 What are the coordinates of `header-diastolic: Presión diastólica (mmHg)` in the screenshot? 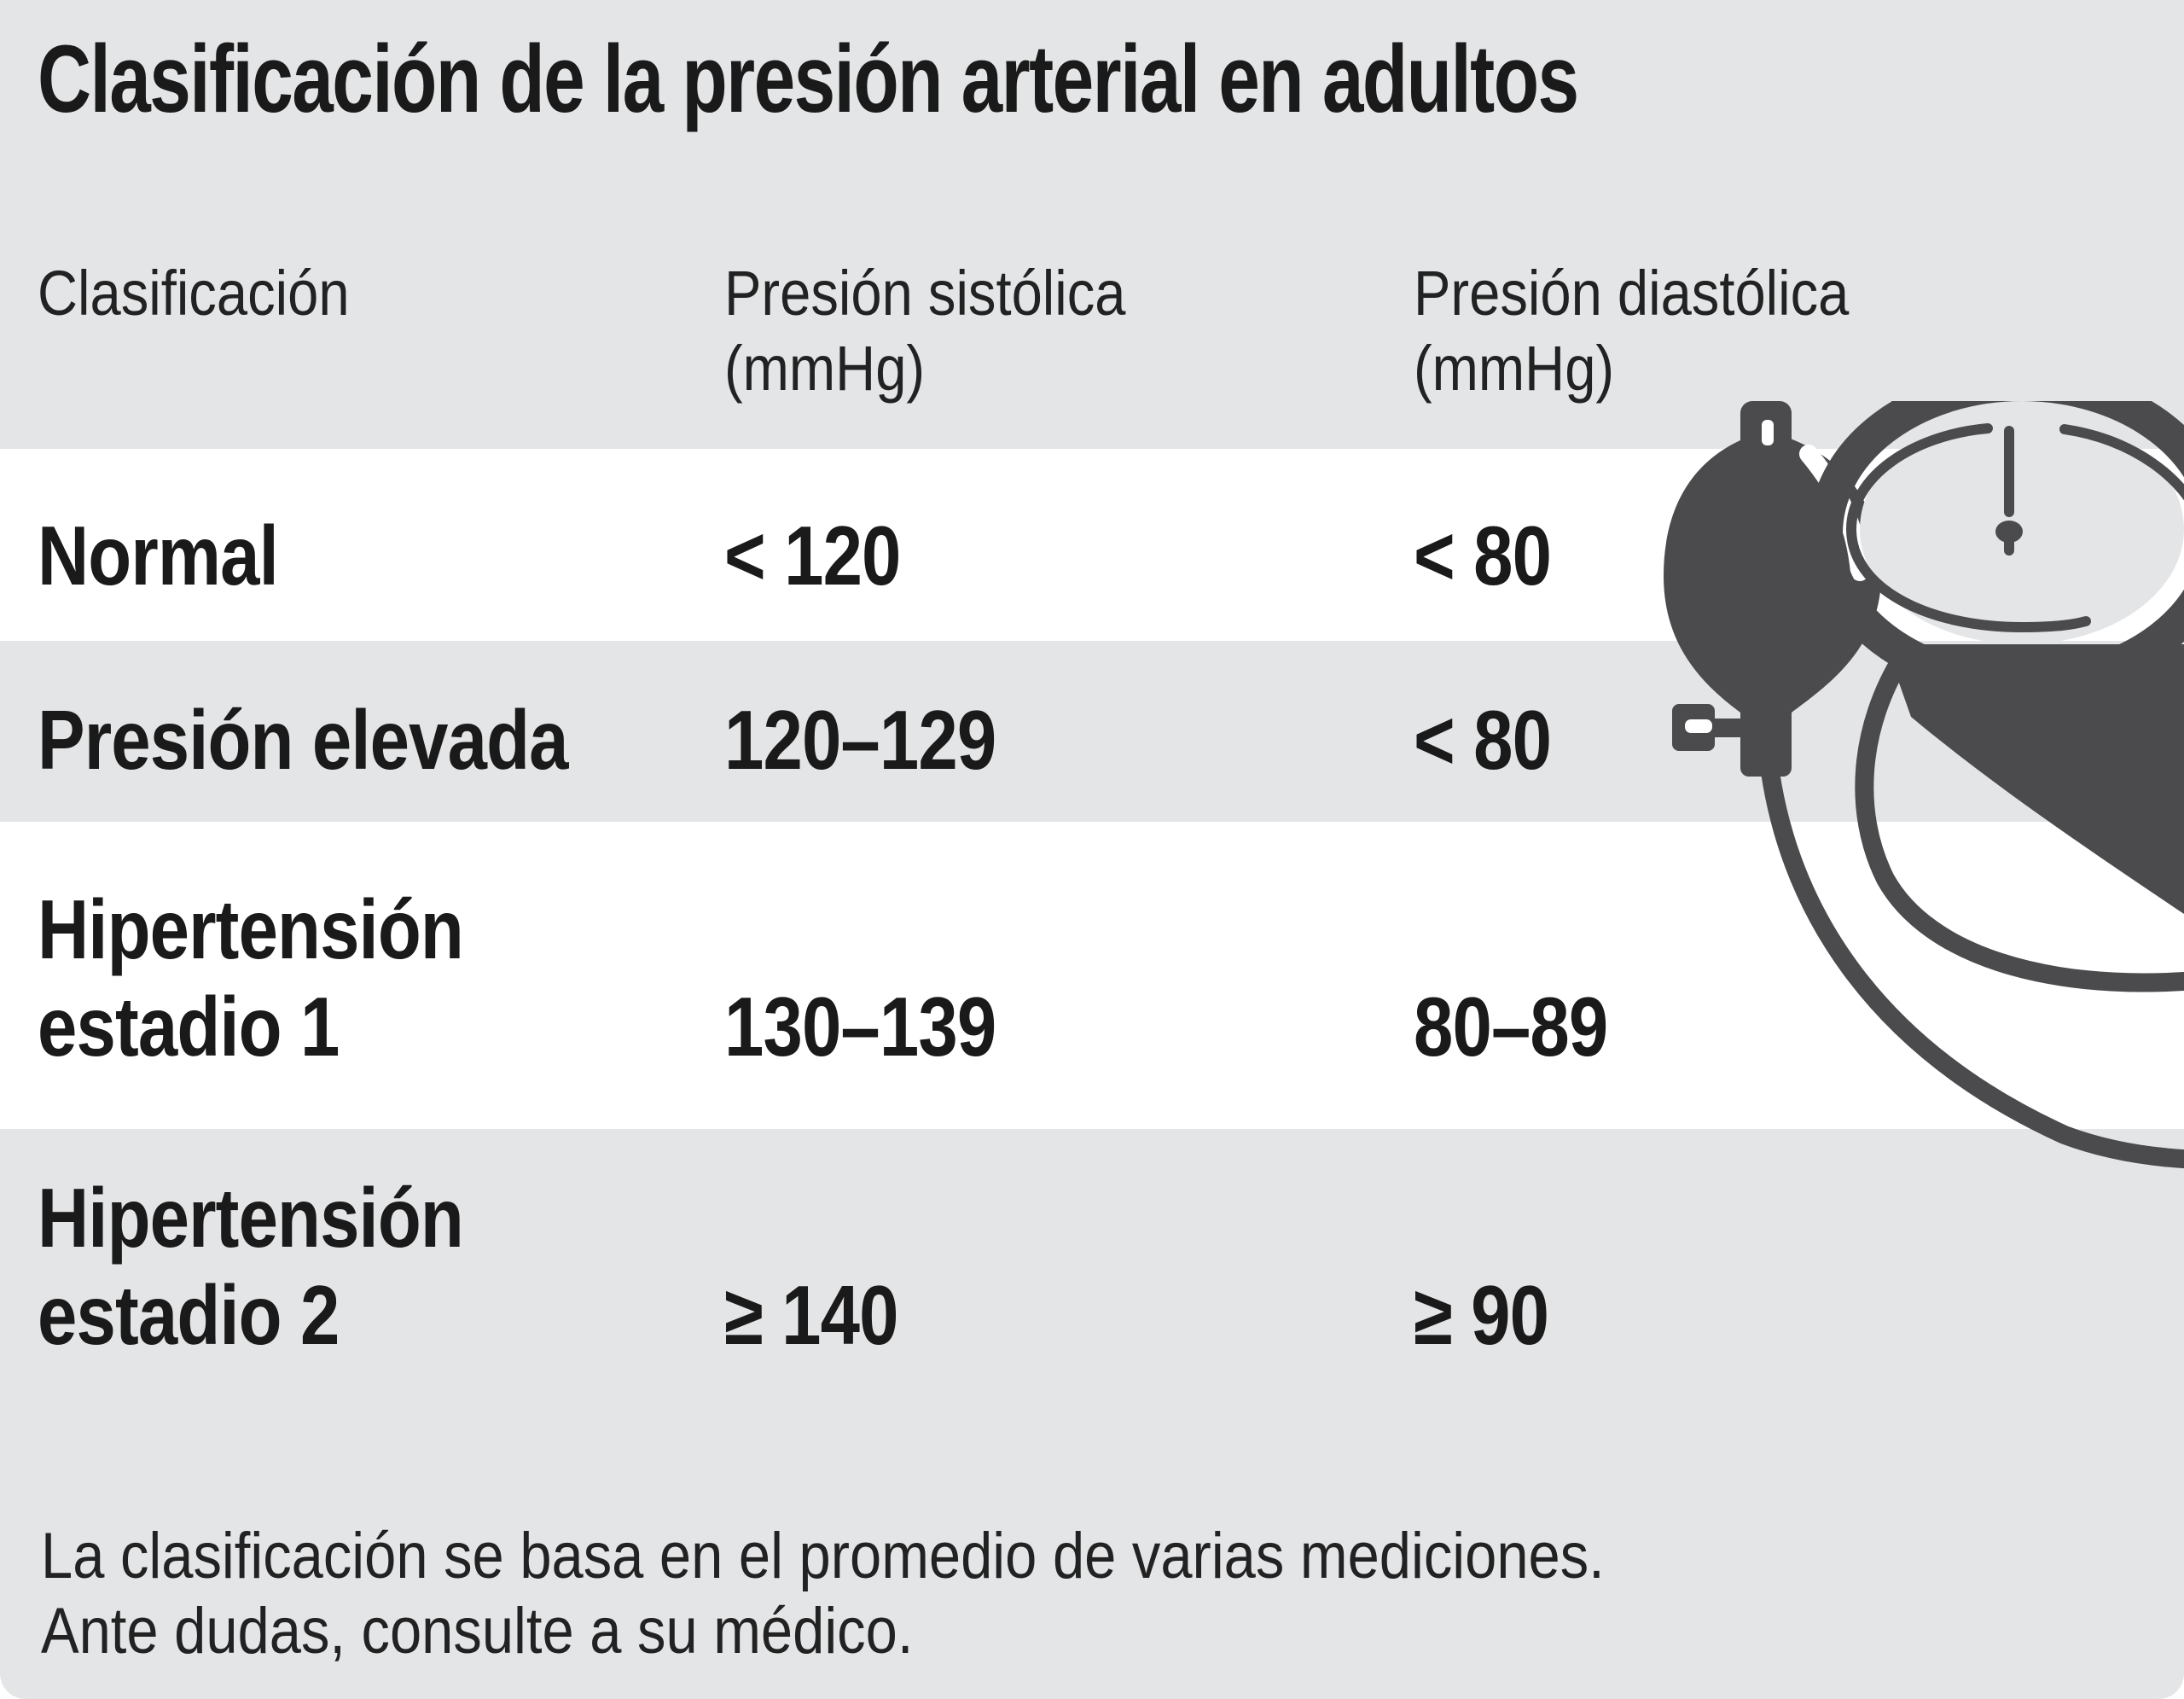 It's located at (1632, 331).